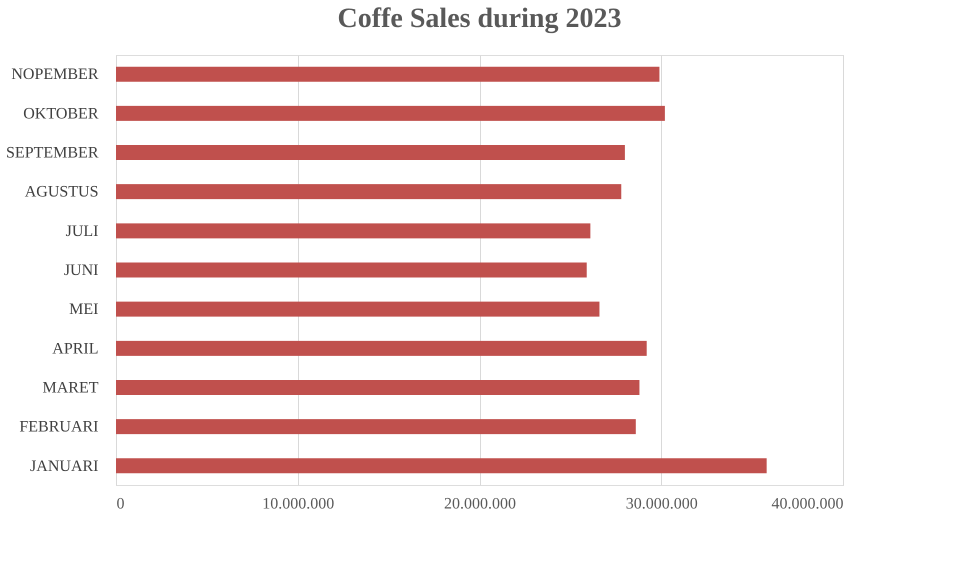 Image resolution: width=960 pixels, height=579 pixels. Describe the element at coordinates (480, 504) in the screenshot. I see `x-tick-label: 20.000.000` at that location.